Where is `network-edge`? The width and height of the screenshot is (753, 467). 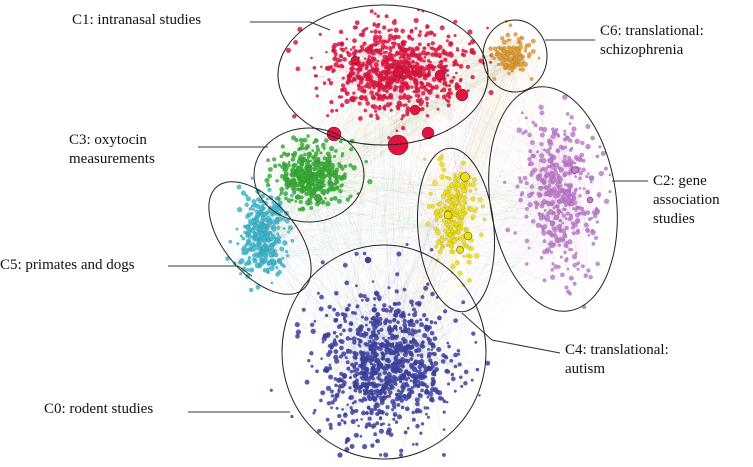 network-edge is located at coordinates (239, 227).